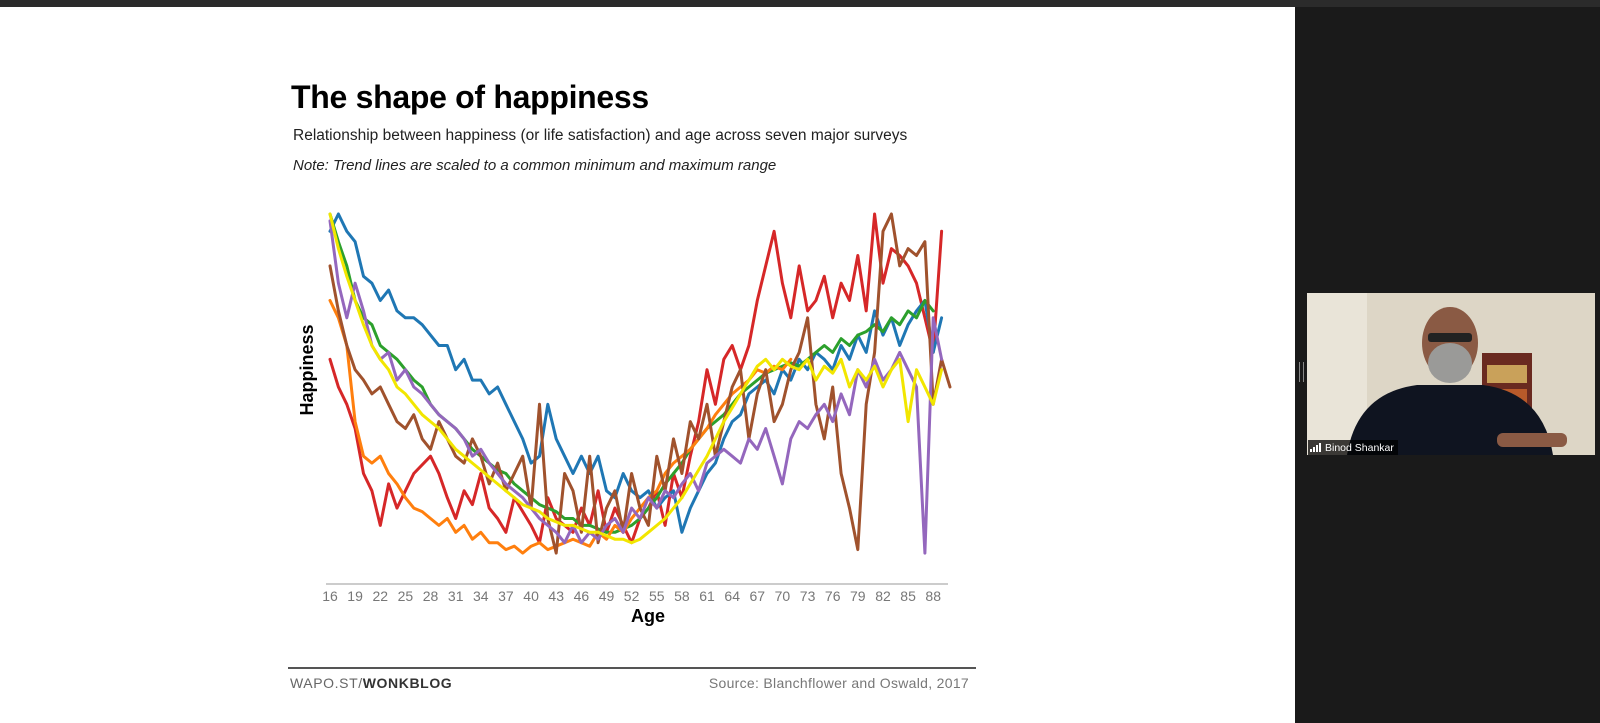  Describe the element at coordinates (783, 596) in the screenshot. I see `x-tick-label: 70` at that location.